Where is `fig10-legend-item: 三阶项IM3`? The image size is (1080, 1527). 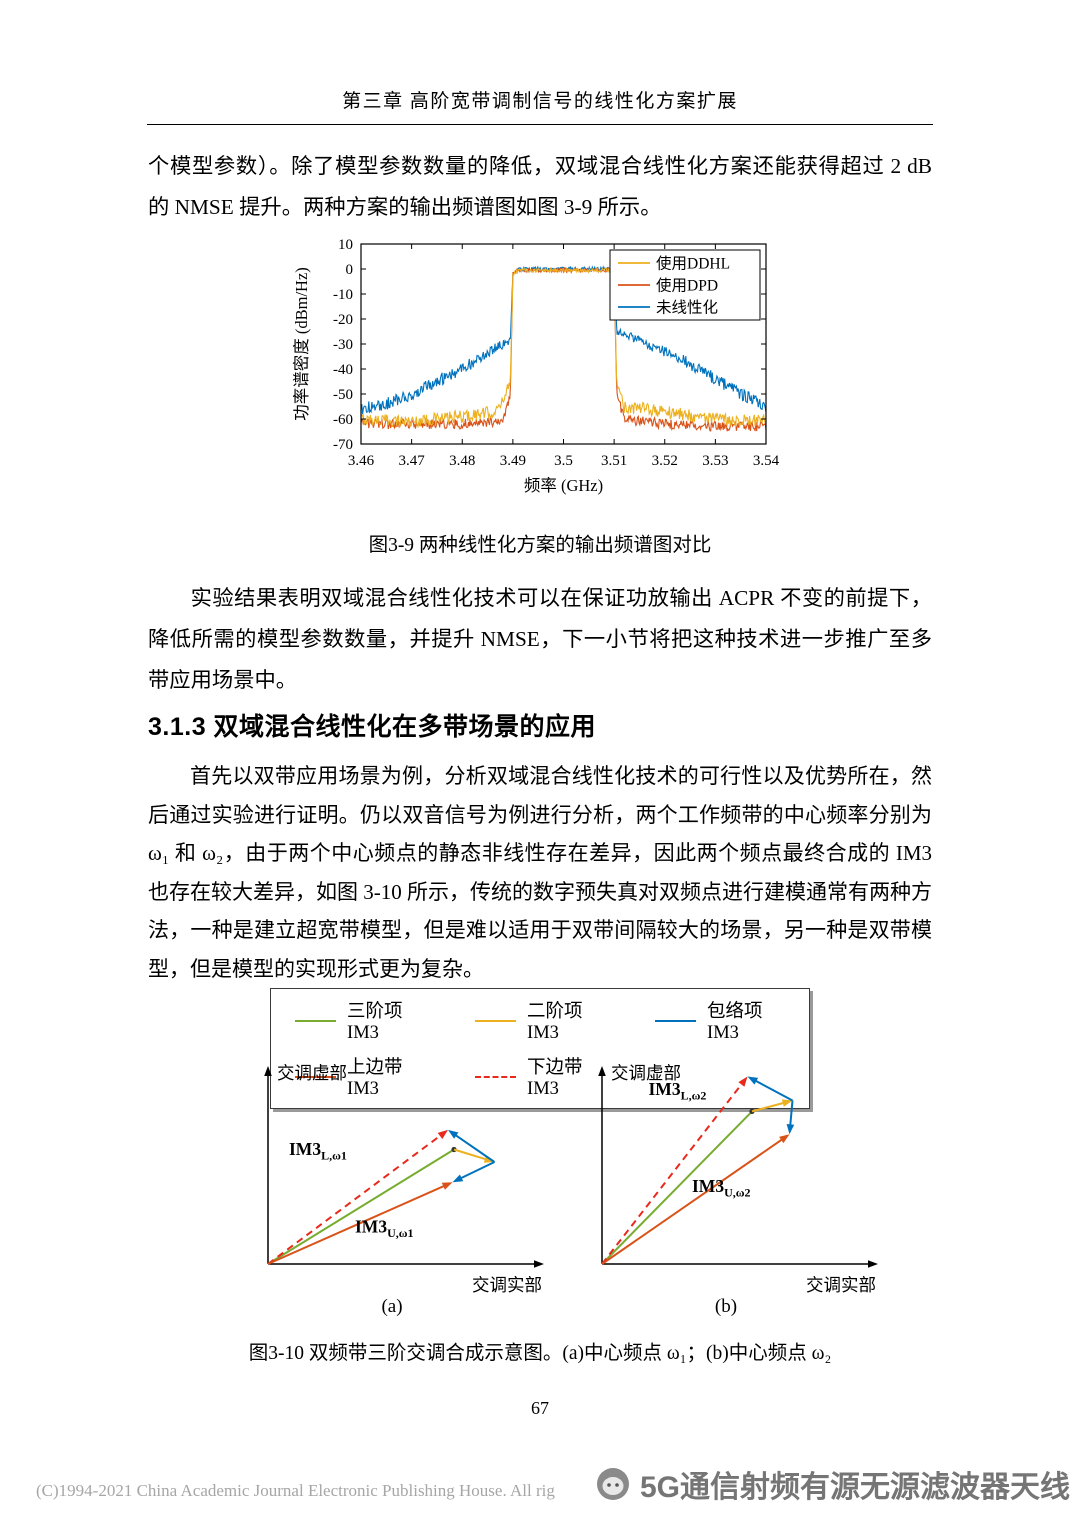
fig10-legend-item: 三阶项IM3 is located at coordinates (360, 1020).